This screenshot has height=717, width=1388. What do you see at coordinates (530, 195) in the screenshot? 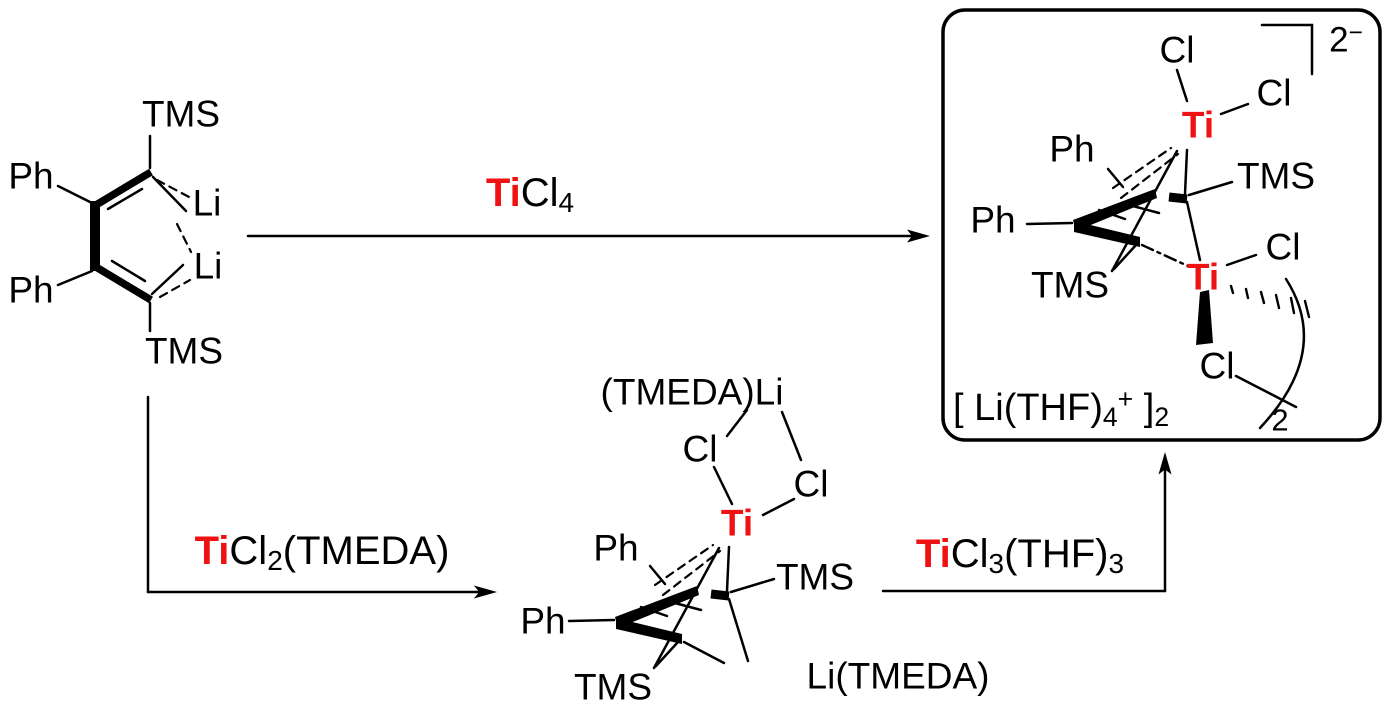
I see `reagent-label-ticl4: TiCl4` at bounding box center [530, 195].